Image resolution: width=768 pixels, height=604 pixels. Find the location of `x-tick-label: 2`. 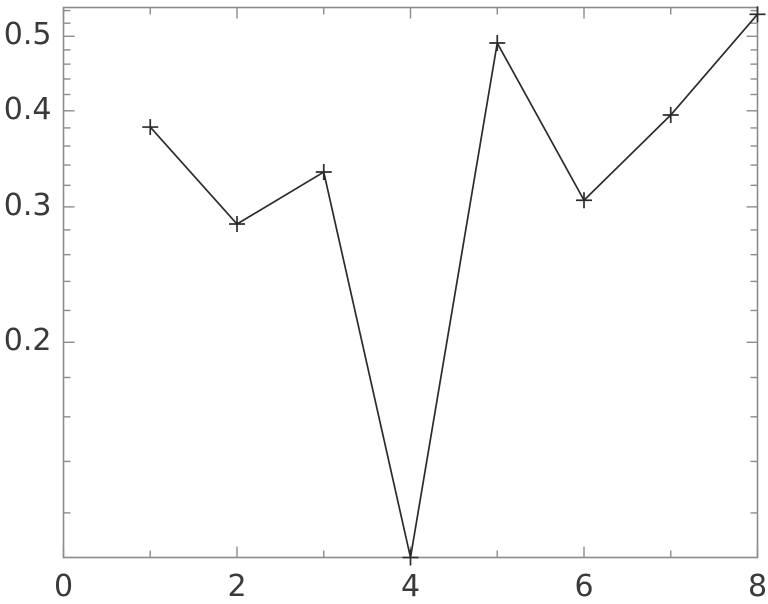

x-tick-label: 2 is located at coordinates (237, 587).